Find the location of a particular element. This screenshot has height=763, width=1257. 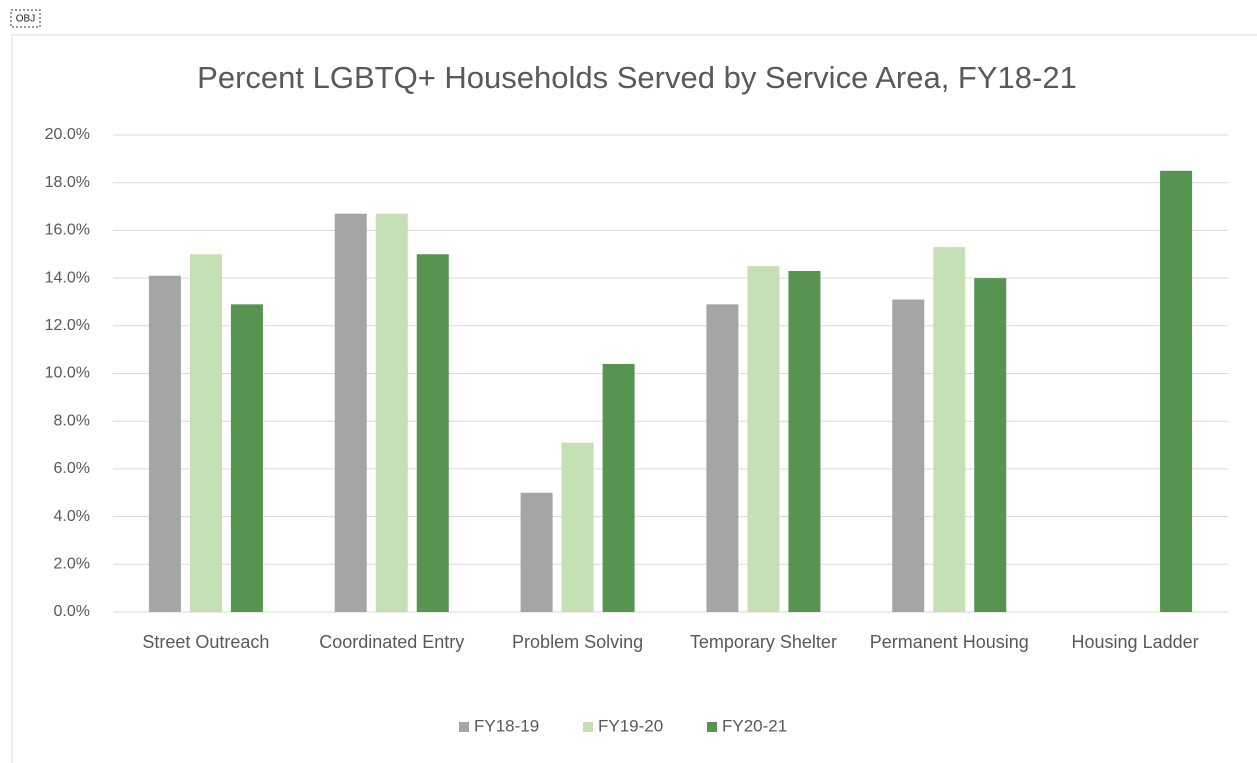

y-tick-label: 2.0% is located at coordinates (72, 564).